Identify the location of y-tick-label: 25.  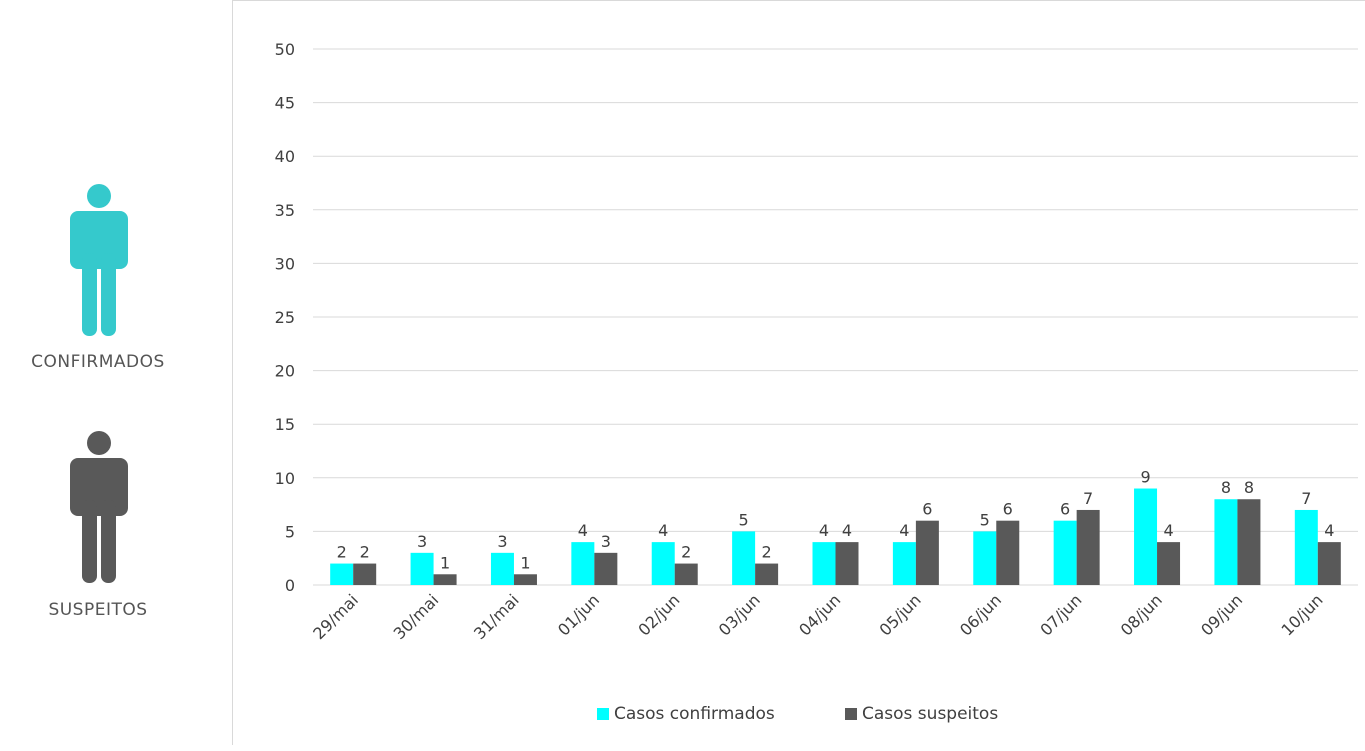
(285, 317).